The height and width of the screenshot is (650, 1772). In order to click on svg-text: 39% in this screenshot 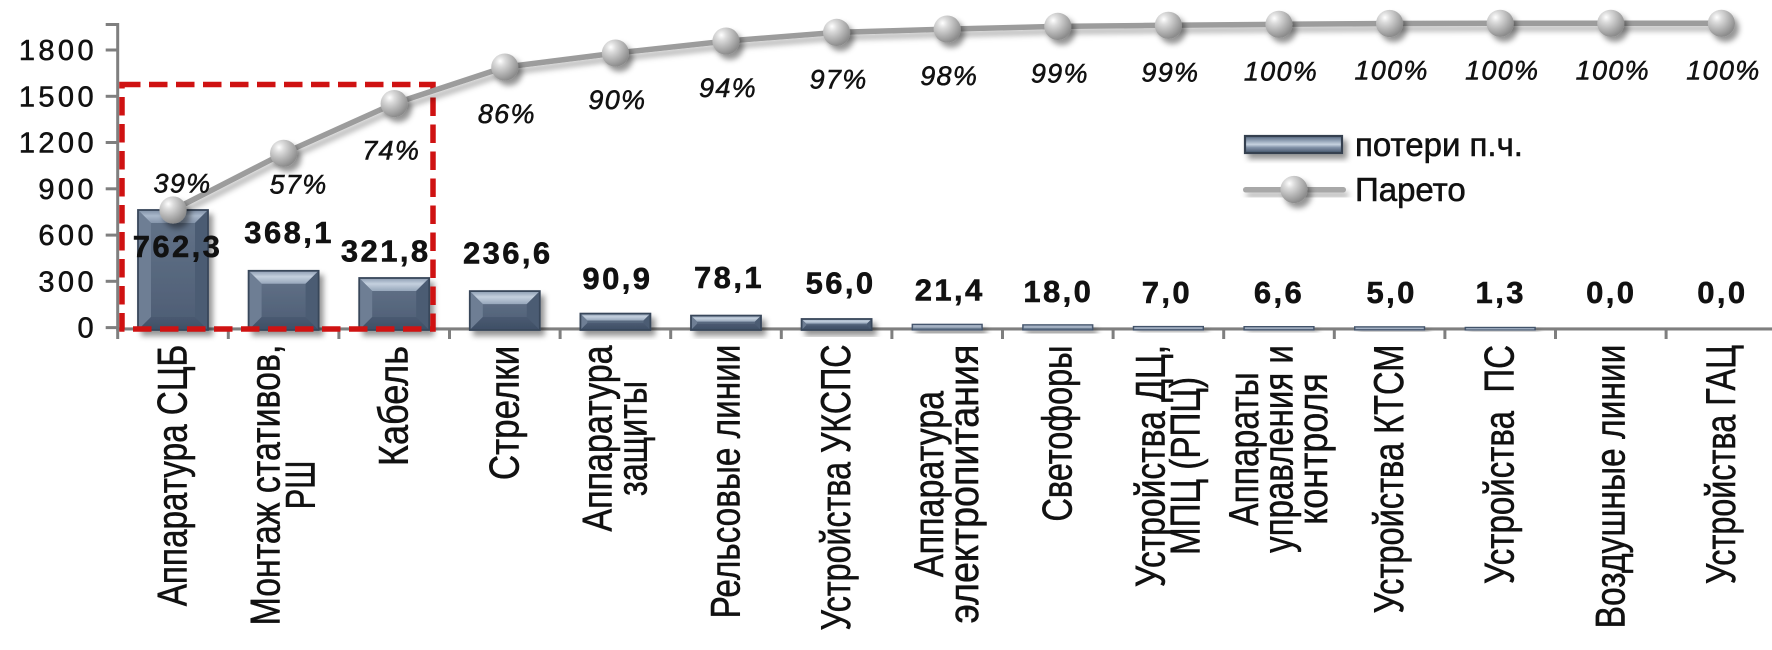, I will do `click(183, 184)`.